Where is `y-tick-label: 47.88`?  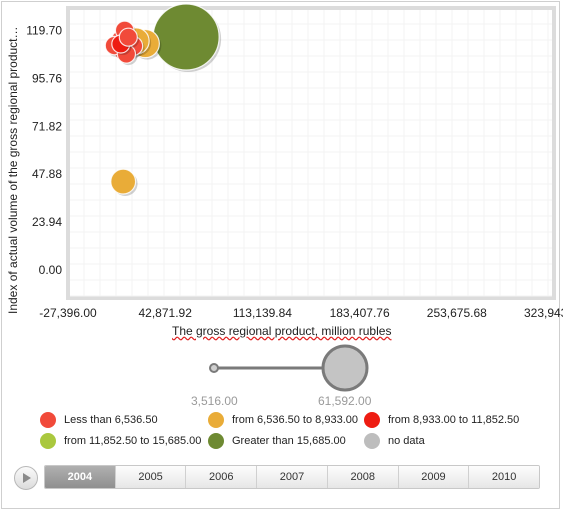 y-tick-label: 47.88 is located at coordinates (47, 174).